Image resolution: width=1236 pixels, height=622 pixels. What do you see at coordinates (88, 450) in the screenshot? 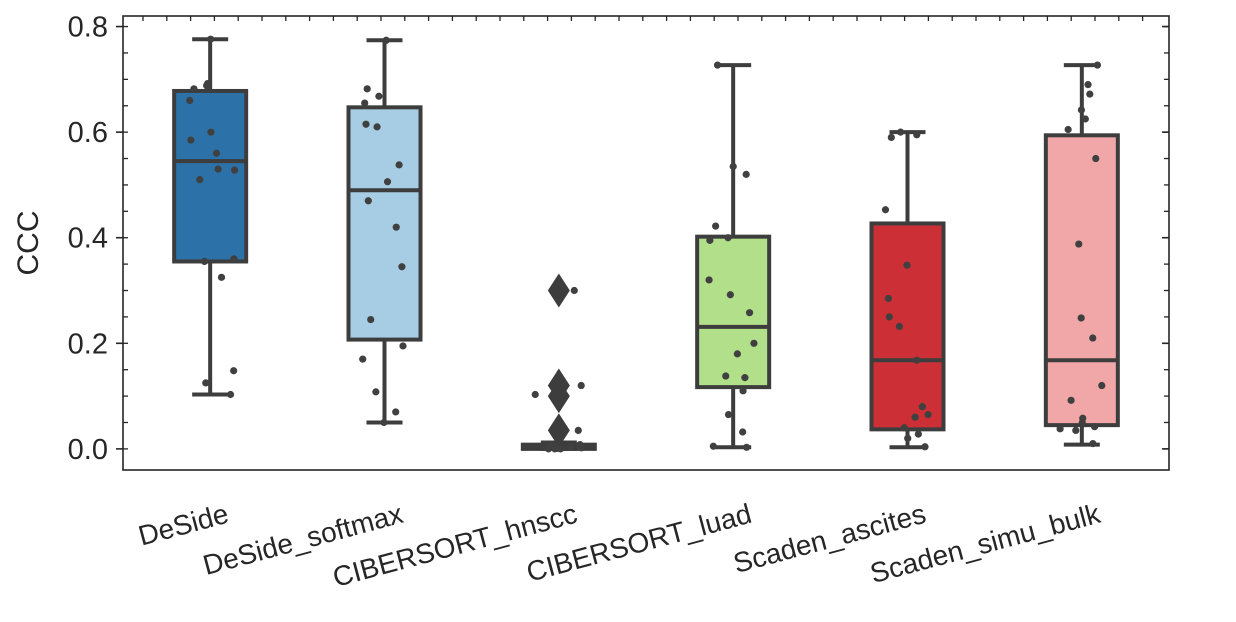
I see `y-tick-label: 0.0` at bounding box center [88, 450].